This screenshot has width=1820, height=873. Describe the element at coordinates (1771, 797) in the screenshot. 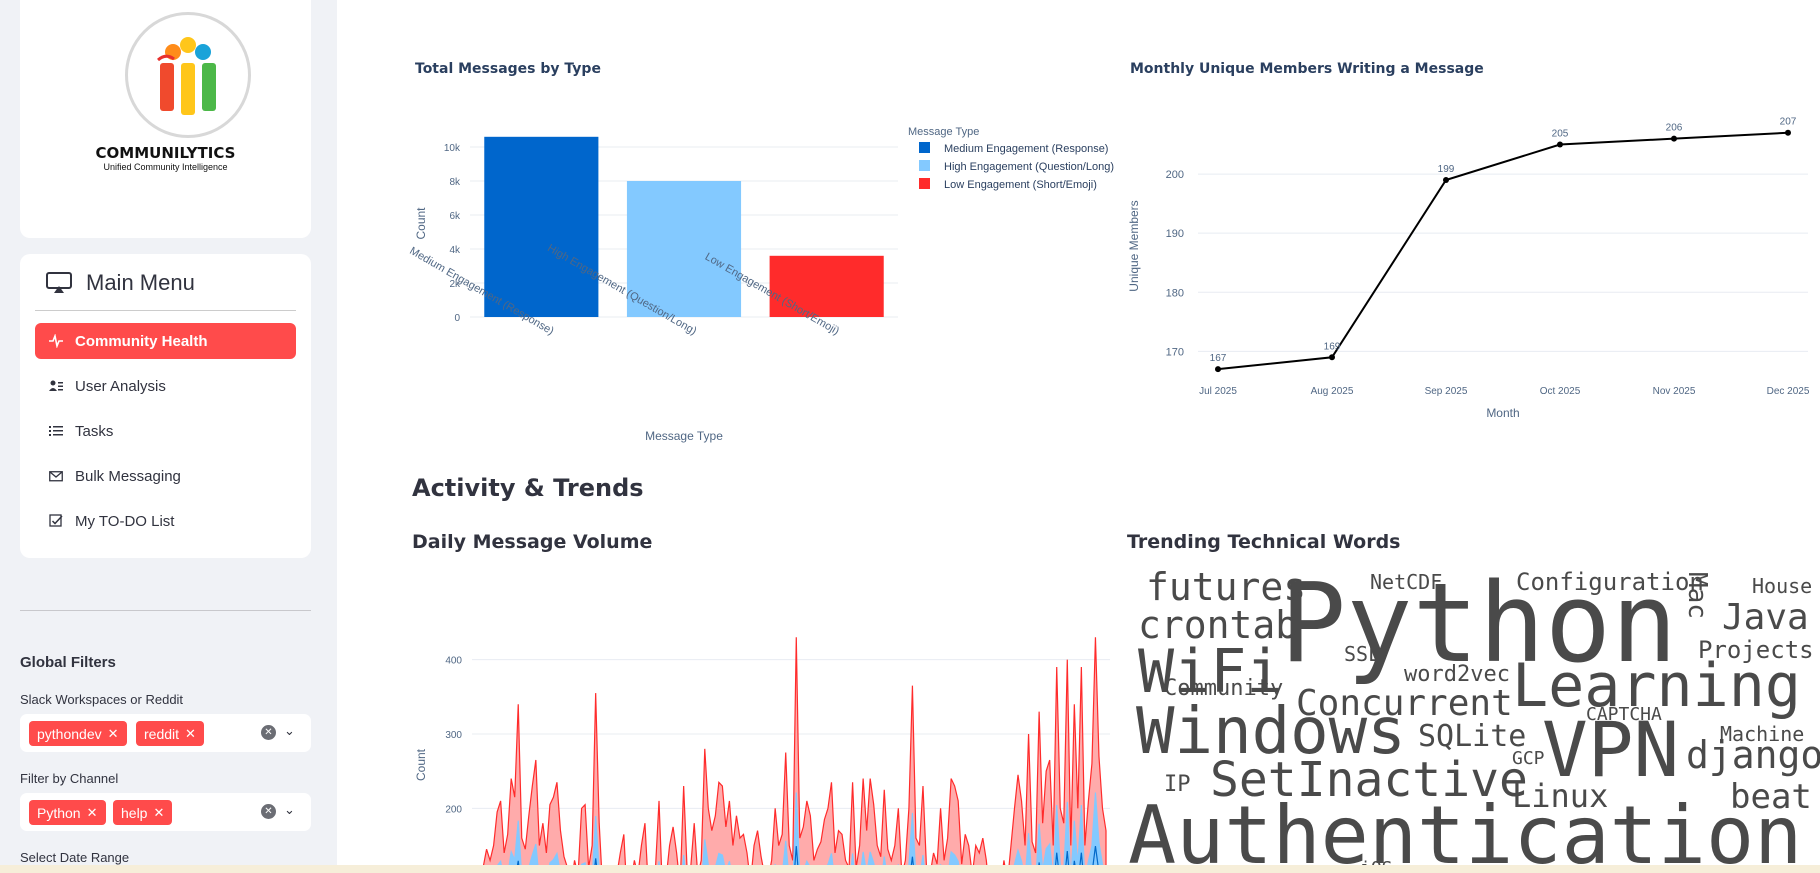

I see `word-cloud-word: beat` at that location.